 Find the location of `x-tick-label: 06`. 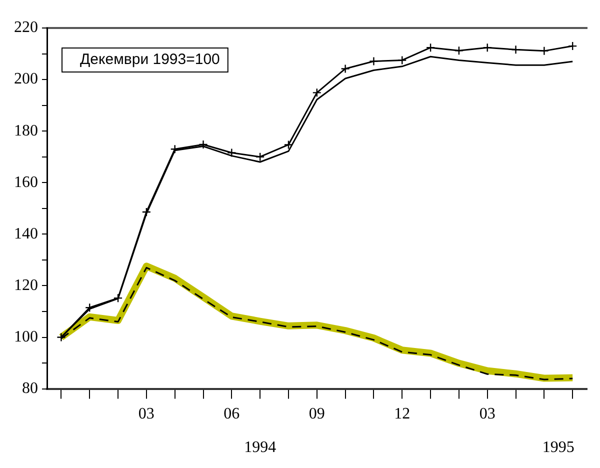

x-tick-label: 06 is located at coordinates (232, 414).